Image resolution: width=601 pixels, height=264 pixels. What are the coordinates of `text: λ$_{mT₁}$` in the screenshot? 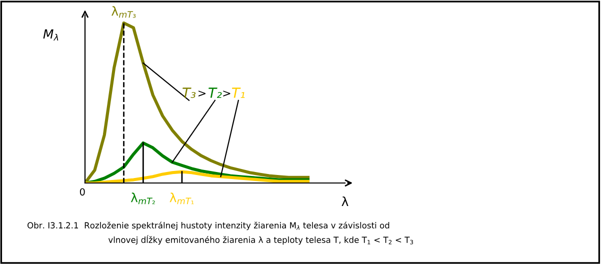 It's located at (182, 198).